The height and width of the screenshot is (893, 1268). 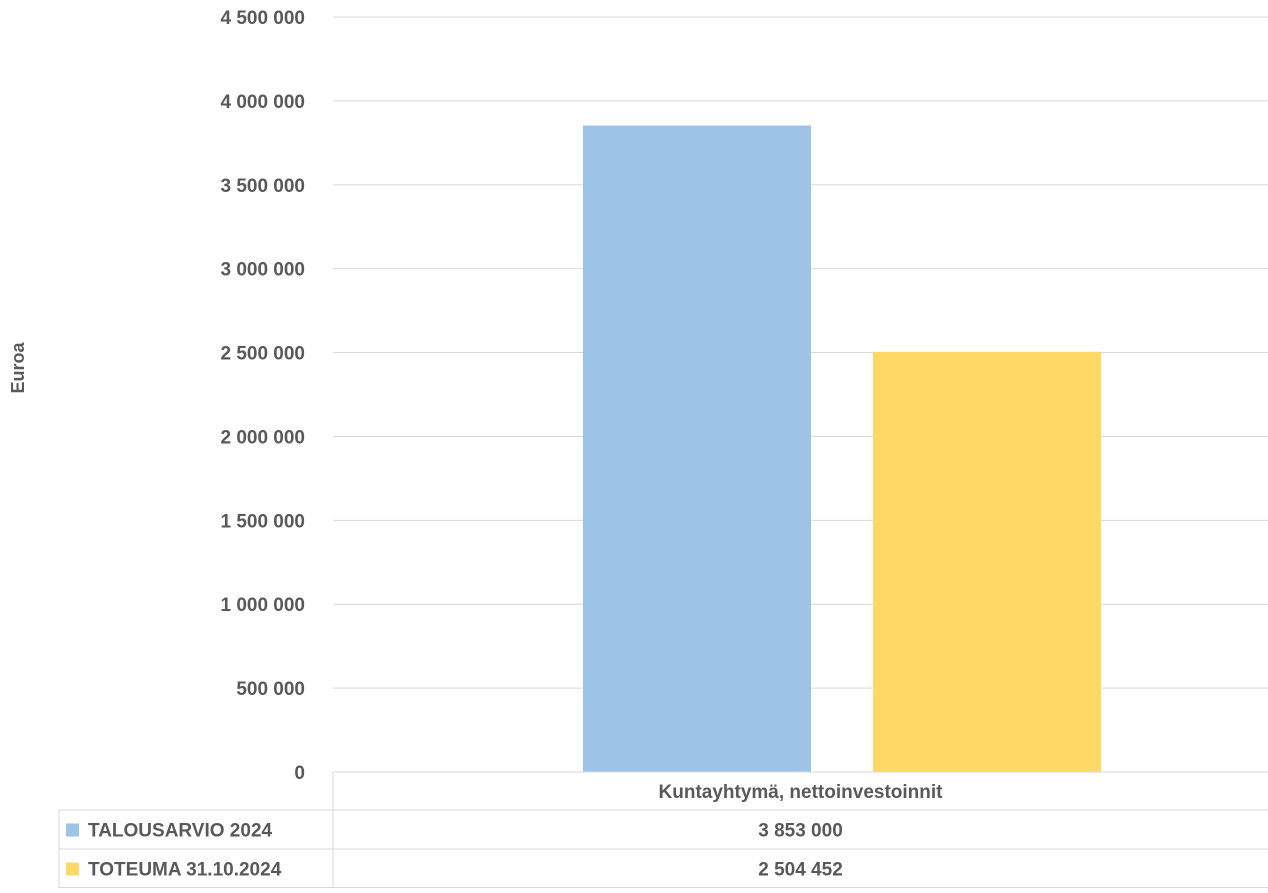 I want to click on y-tick-label: 0, so click(x=299, y=773).